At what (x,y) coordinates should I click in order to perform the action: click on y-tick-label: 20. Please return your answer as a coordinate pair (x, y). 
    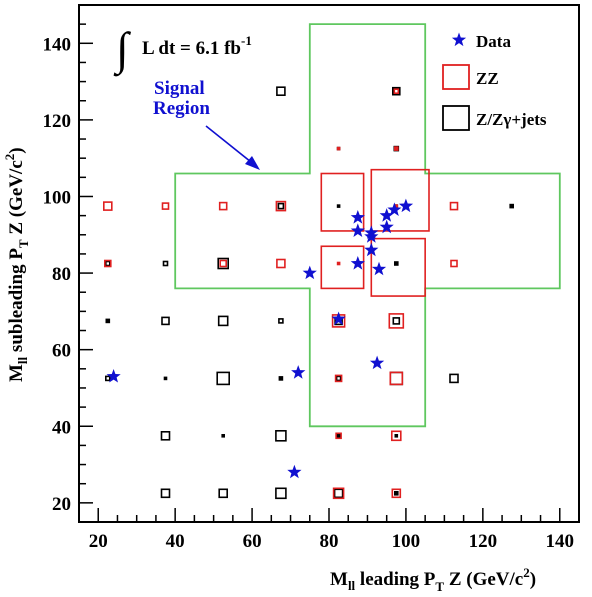
    Looking at the image, I should click on (61, 504).